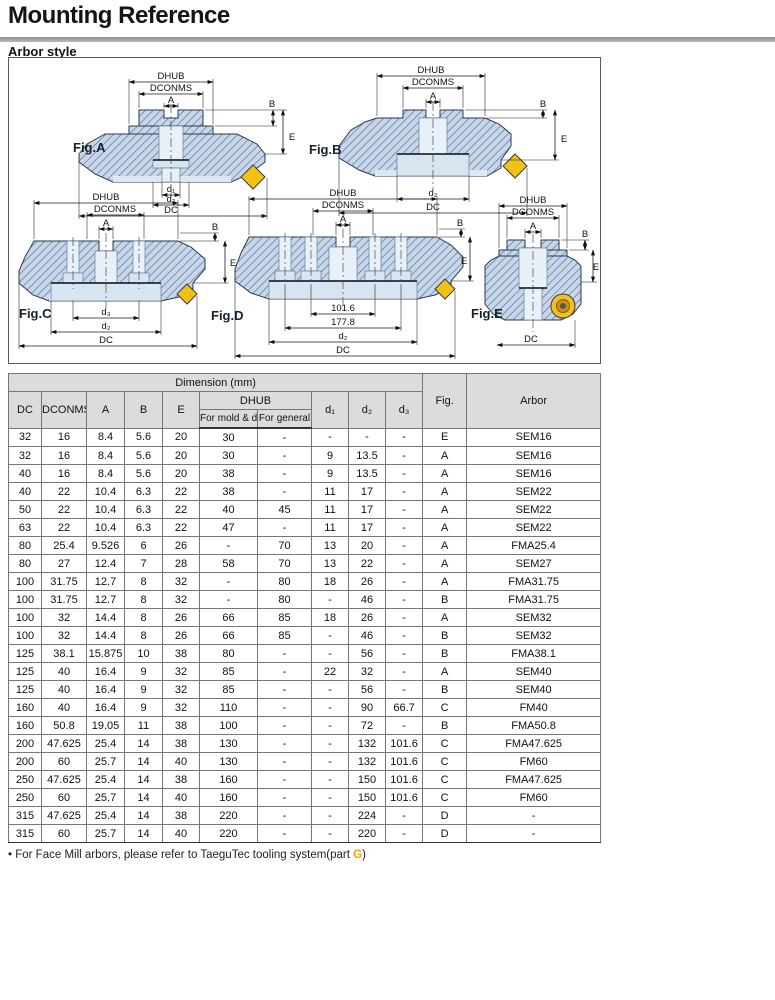 The image size is (775, 1000). What do you see at coordinates (181, 563) in the screenshot?
I see `table-cell: 28` at bounding box center [181, 563].